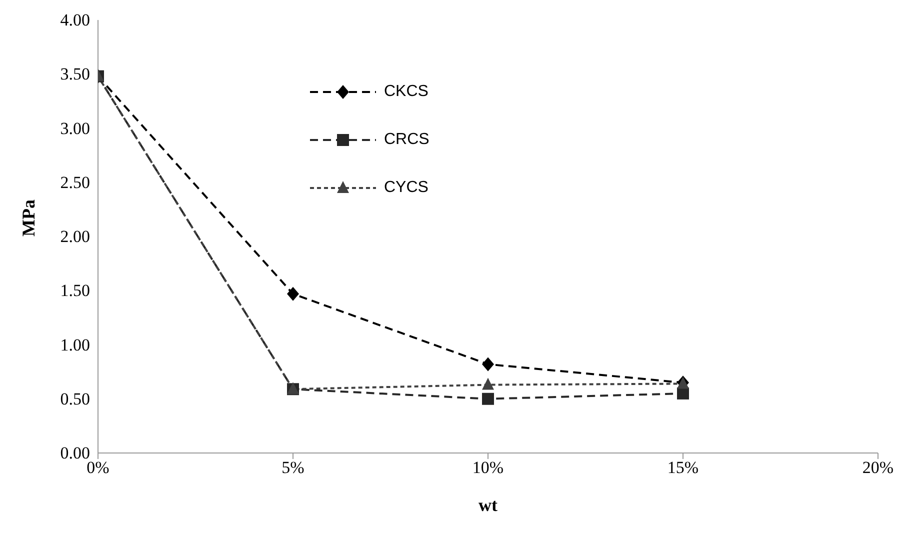 This screenshot has width=917, height=533. I want to click on x-tick-label: 15%, so click(683, 468).